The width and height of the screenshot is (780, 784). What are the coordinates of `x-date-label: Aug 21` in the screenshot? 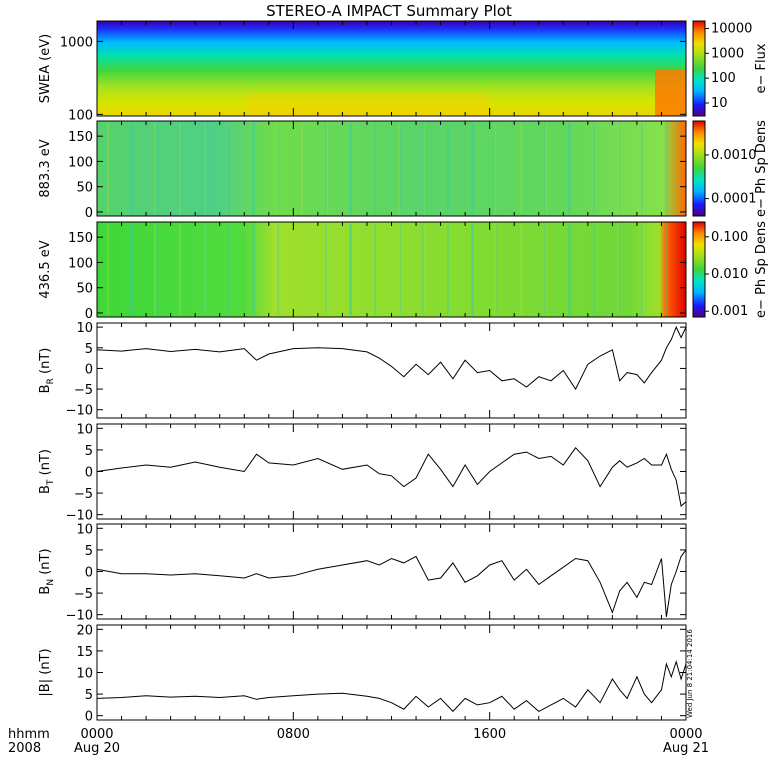 It's located at (686, 748).